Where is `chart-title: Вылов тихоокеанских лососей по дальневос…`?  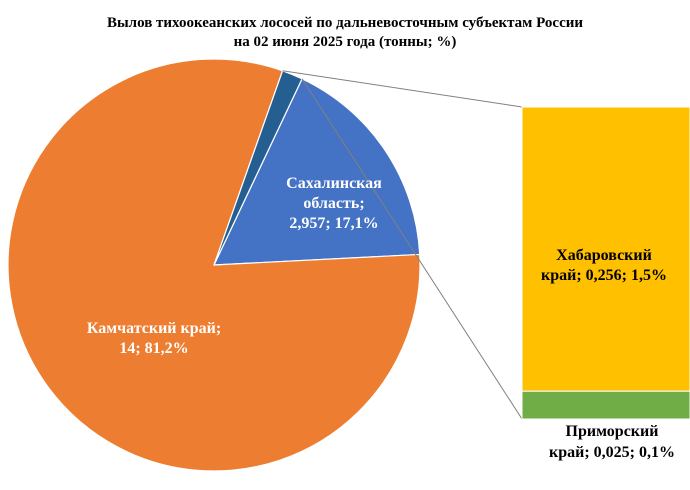
chart-title: Вылов тихоокеанских лососей по дальневос… is located at coordinates (345, 33).